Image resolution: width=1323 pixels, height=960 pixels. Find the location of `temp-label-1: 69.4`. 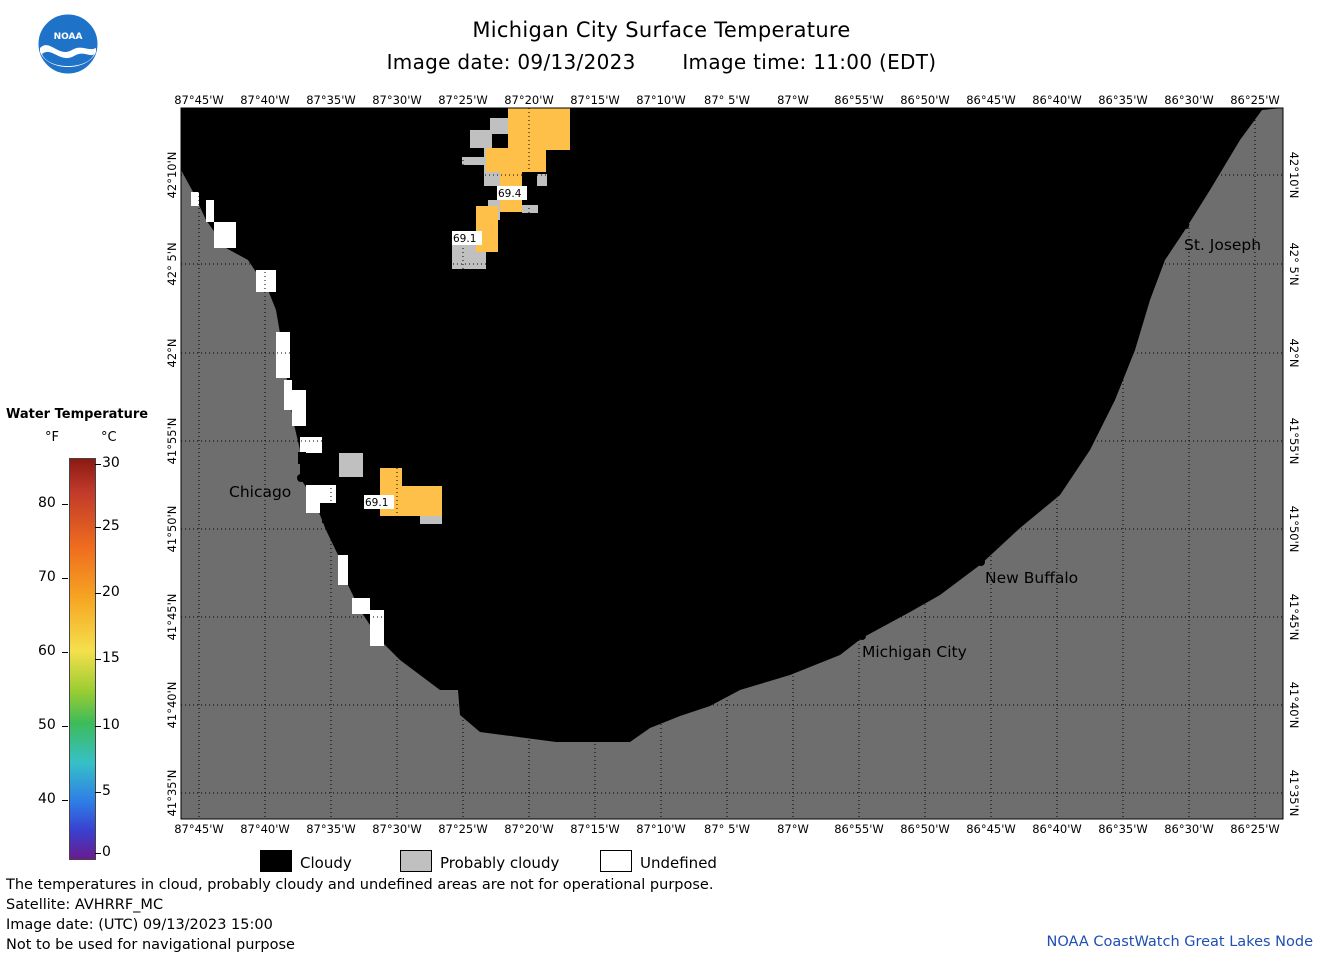

temp-label-1: 69.4 is located at coordinates (512, 193).